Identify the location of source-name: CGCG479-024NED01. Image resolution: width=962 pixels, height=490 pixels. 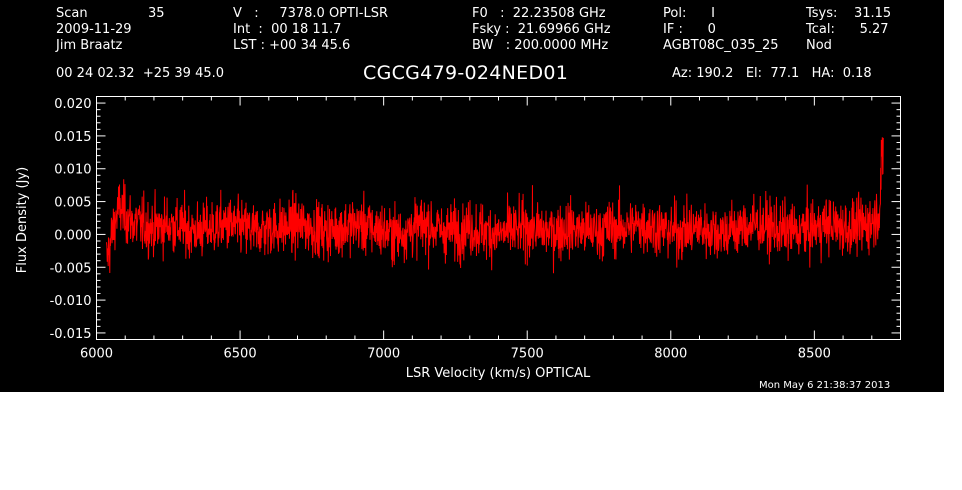
(466, 73).